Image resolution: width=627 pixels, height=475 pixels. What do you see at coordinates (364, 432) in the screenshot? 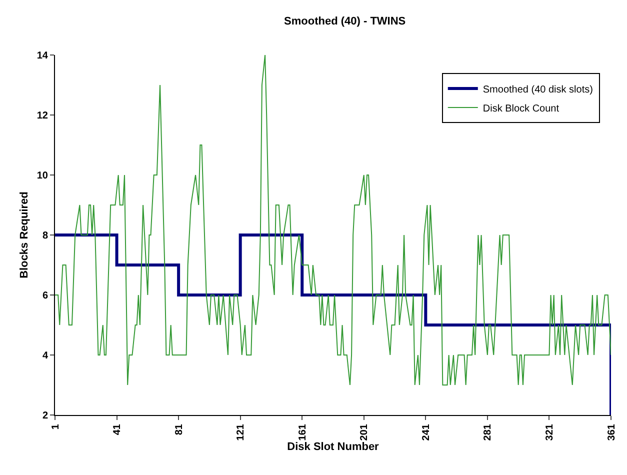
I see `x-tick-label: 201` at bounding box center [364, 432].